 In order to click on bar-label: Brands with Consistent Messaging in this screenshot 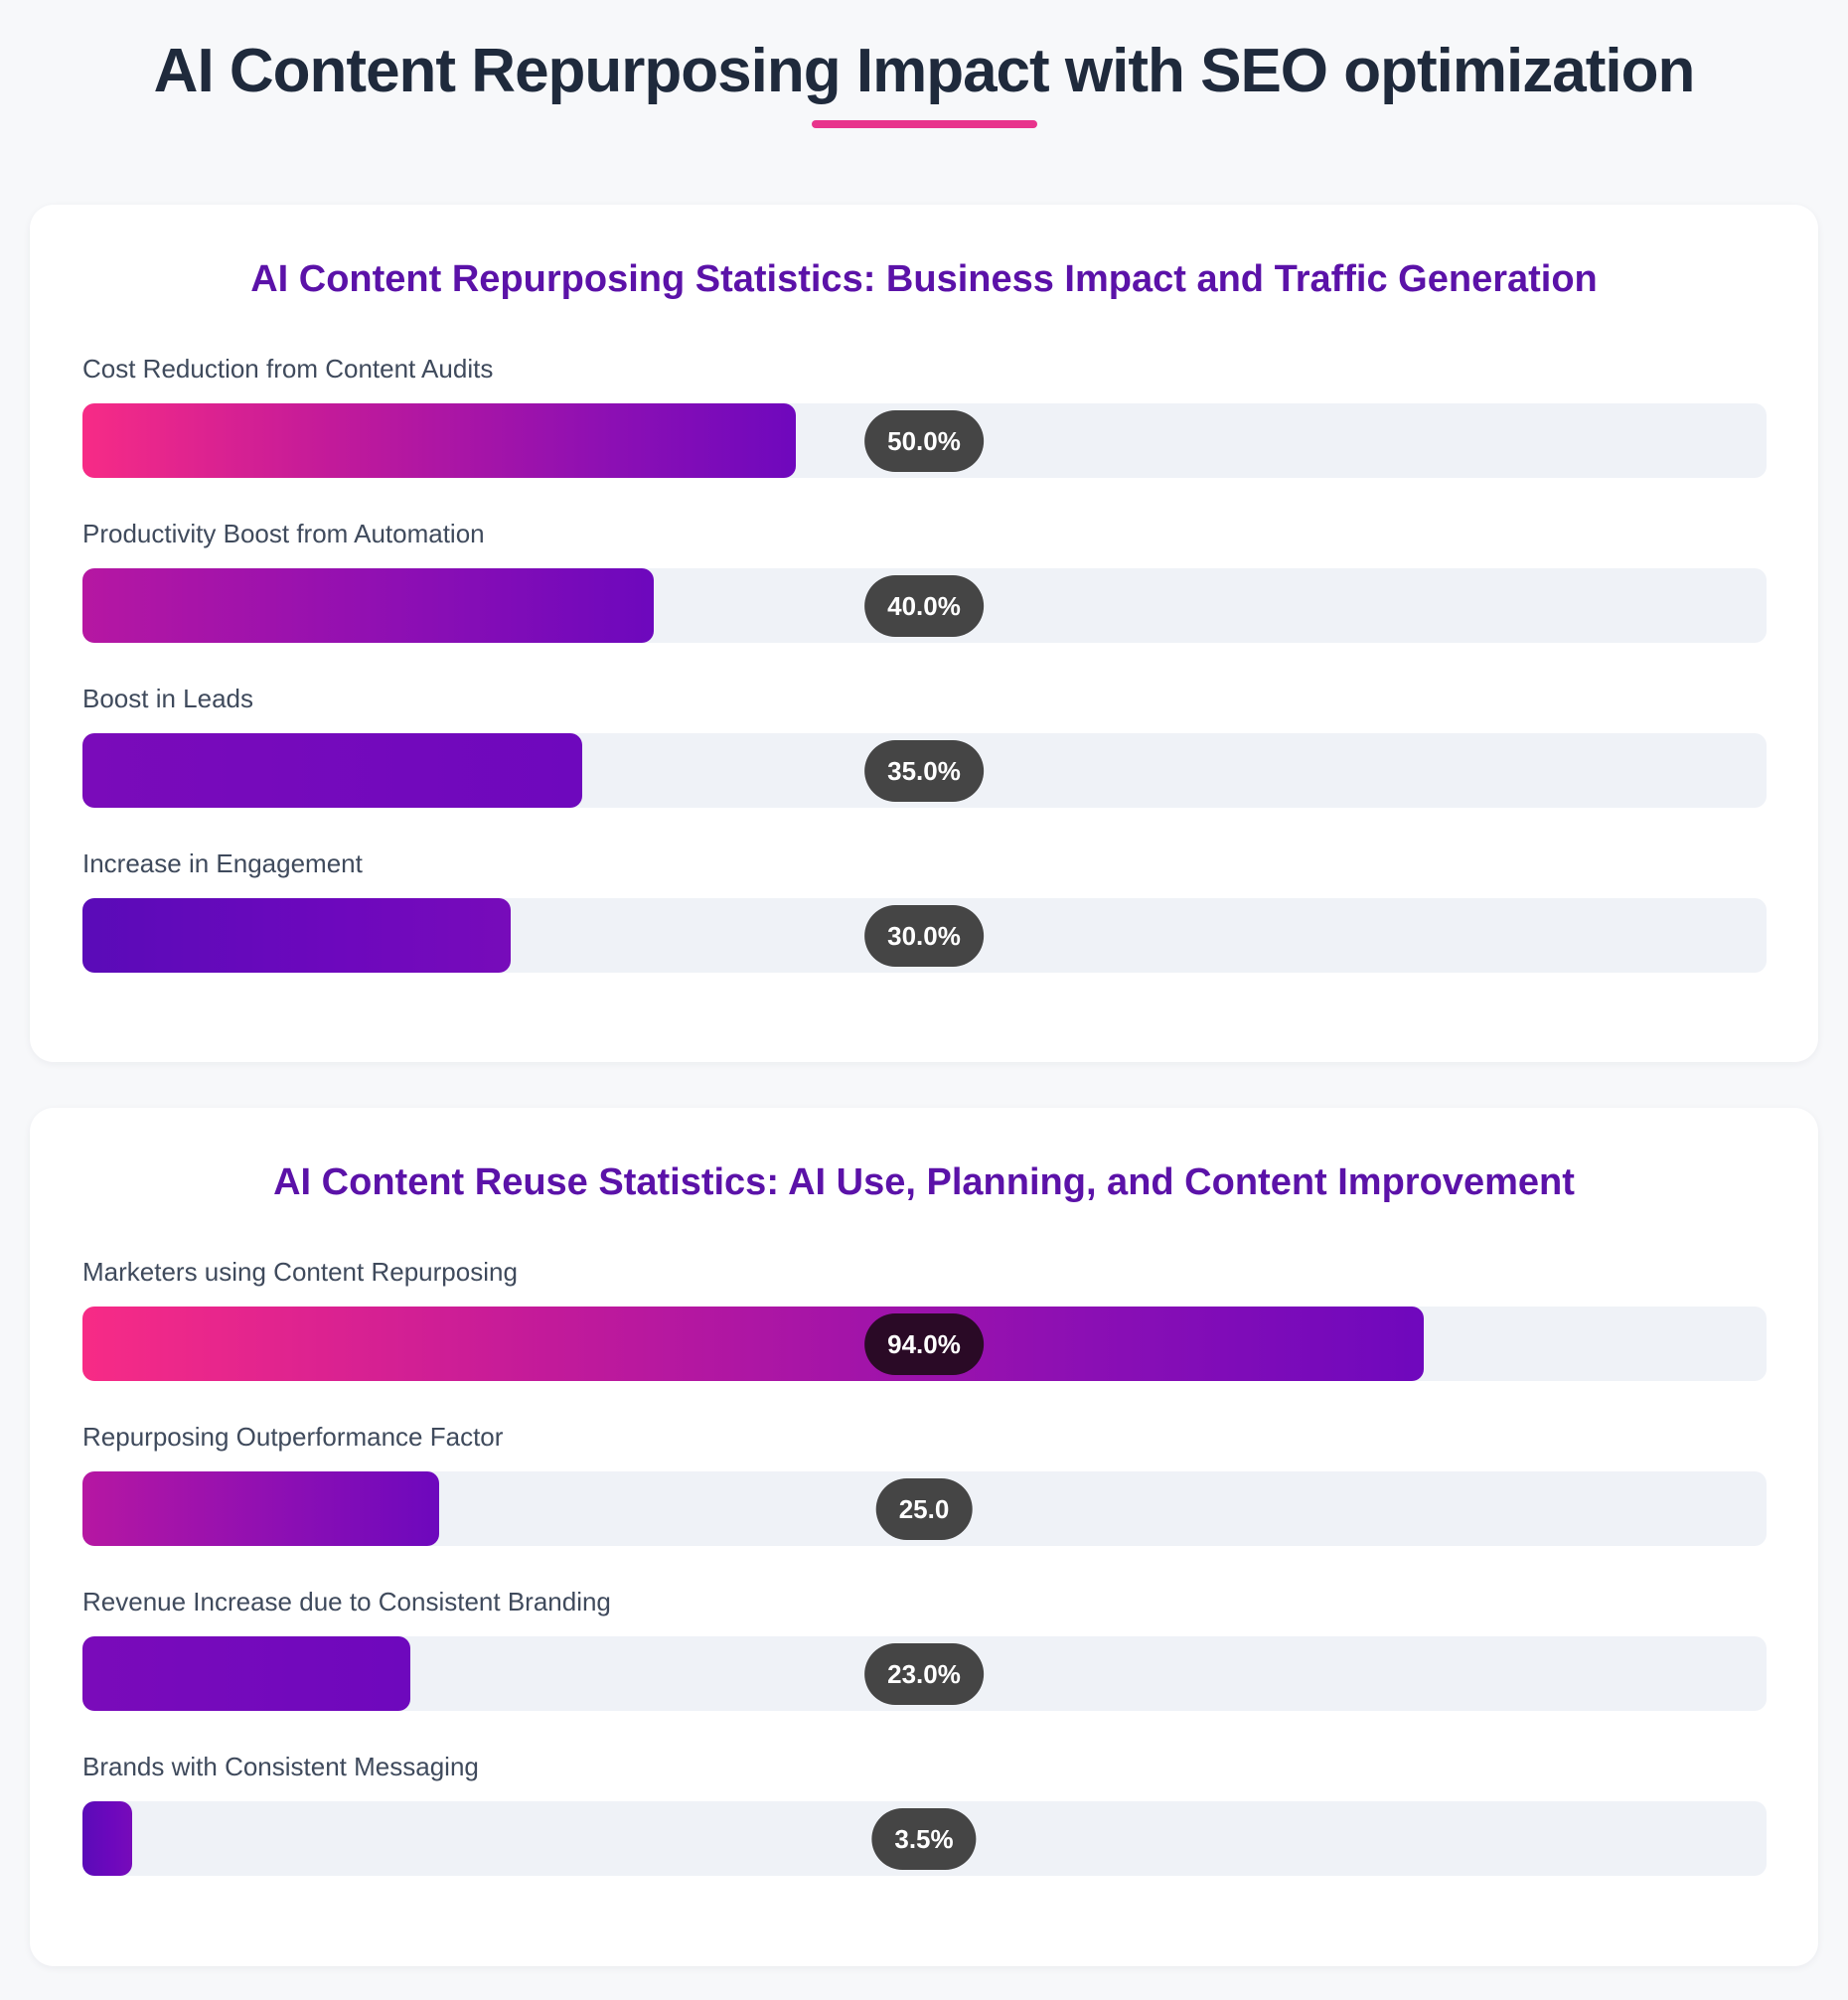, I will do `click(281, 1766)`.